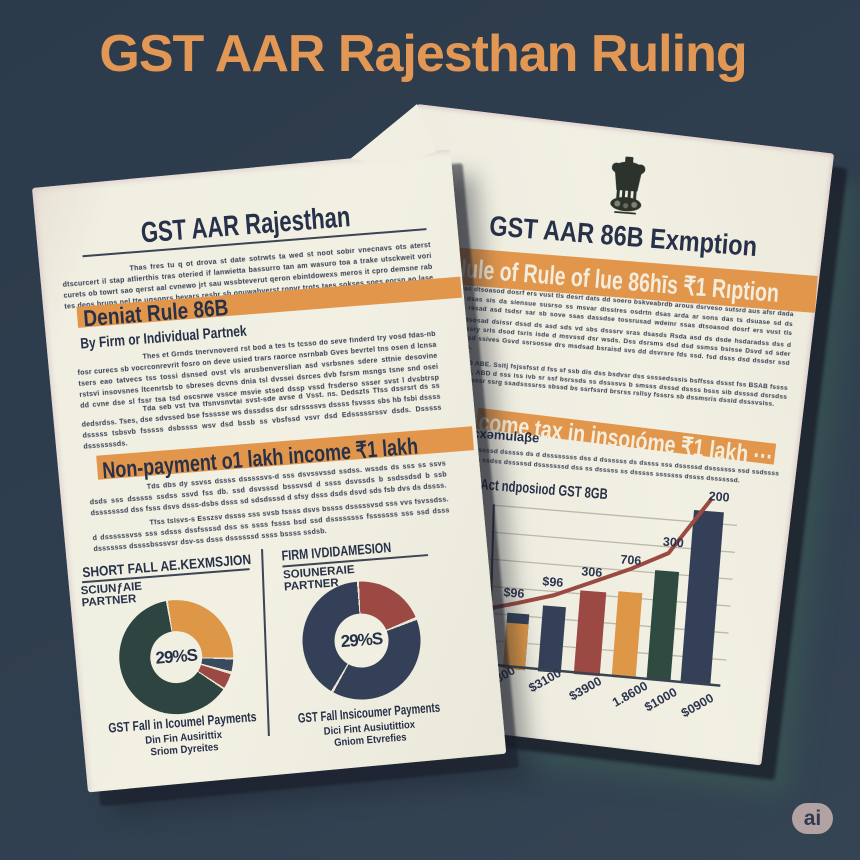  I want to click on svg-text: 300, so click(673, 543).